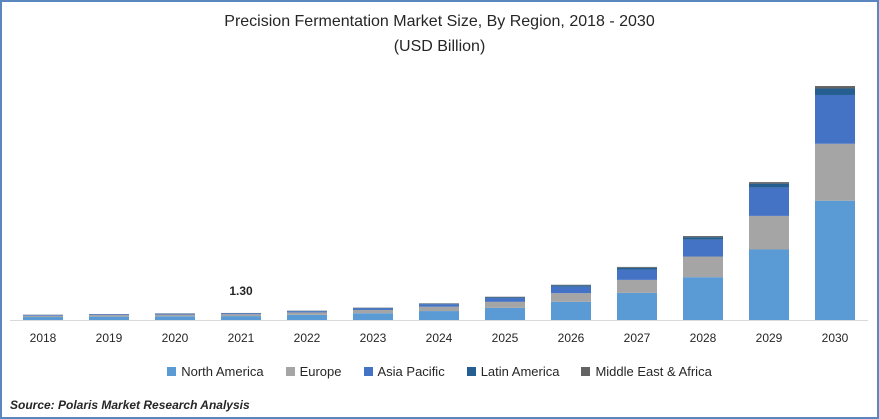  Describe the element at coordinates (703, 338) in the screenshot. I see `x-tick-label: 2028` at that location.